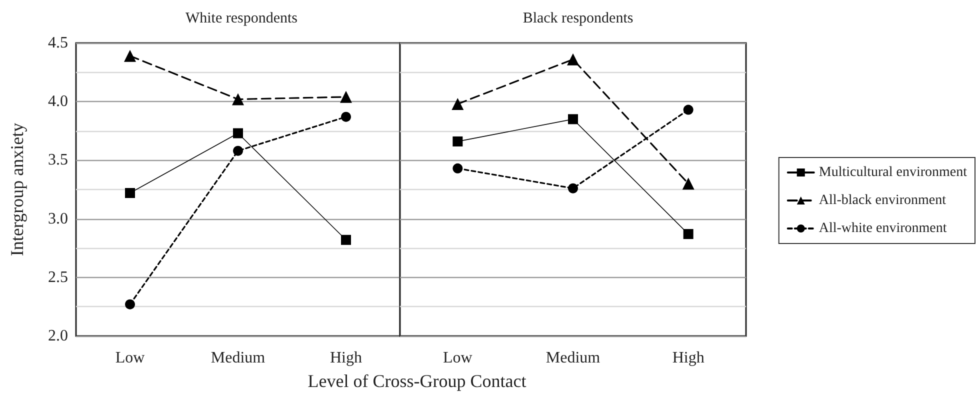 This screenshot has width=978, height=401. I want to click on y-tick-label: 4.5, so click(58, 43).